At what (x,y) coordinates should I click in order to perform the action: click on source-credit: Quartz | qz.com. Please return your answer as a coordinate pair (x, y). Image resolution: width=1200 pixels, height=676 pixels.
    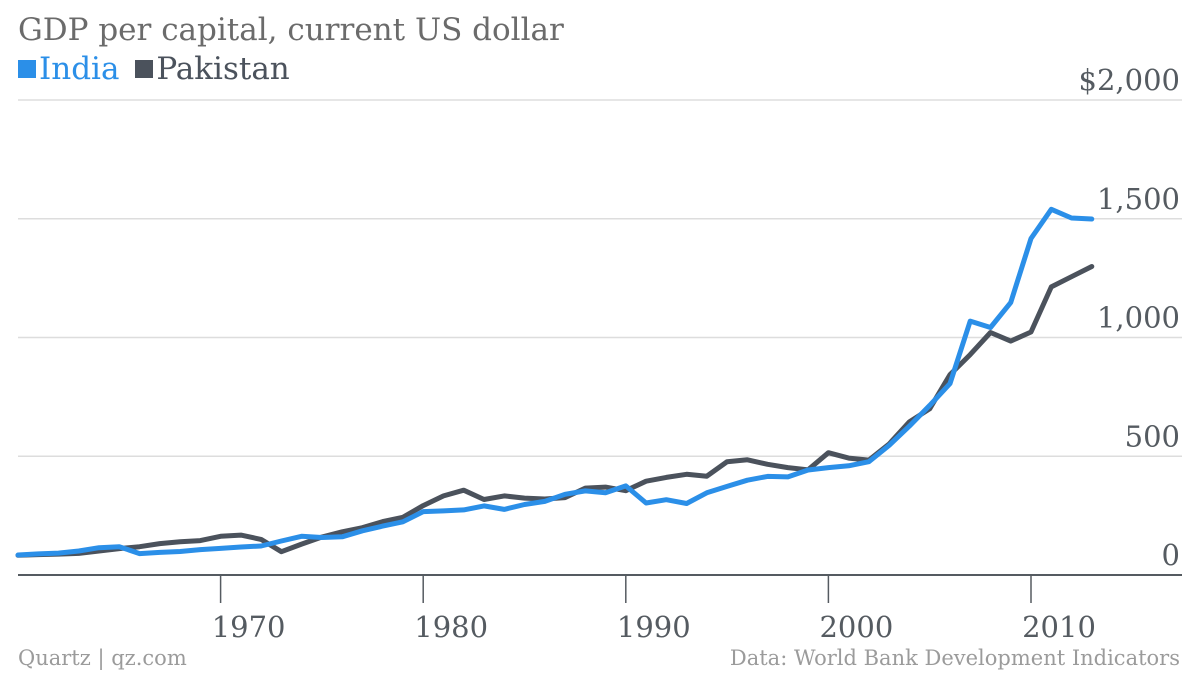
    Looking at the image, I should click on (102, 658).